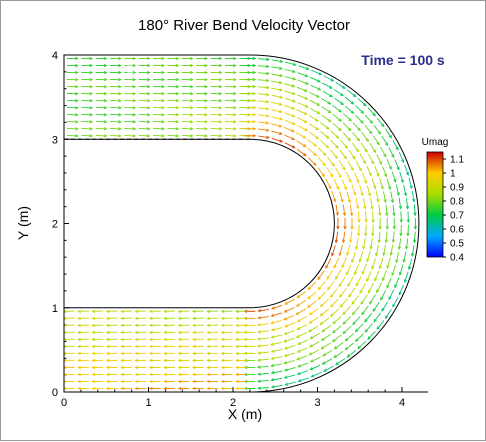  What do you see at coordinates (457, 258) in the screenshot?
I see `colorbar-tick-label: 0.4` at bounding box center [457, 258].